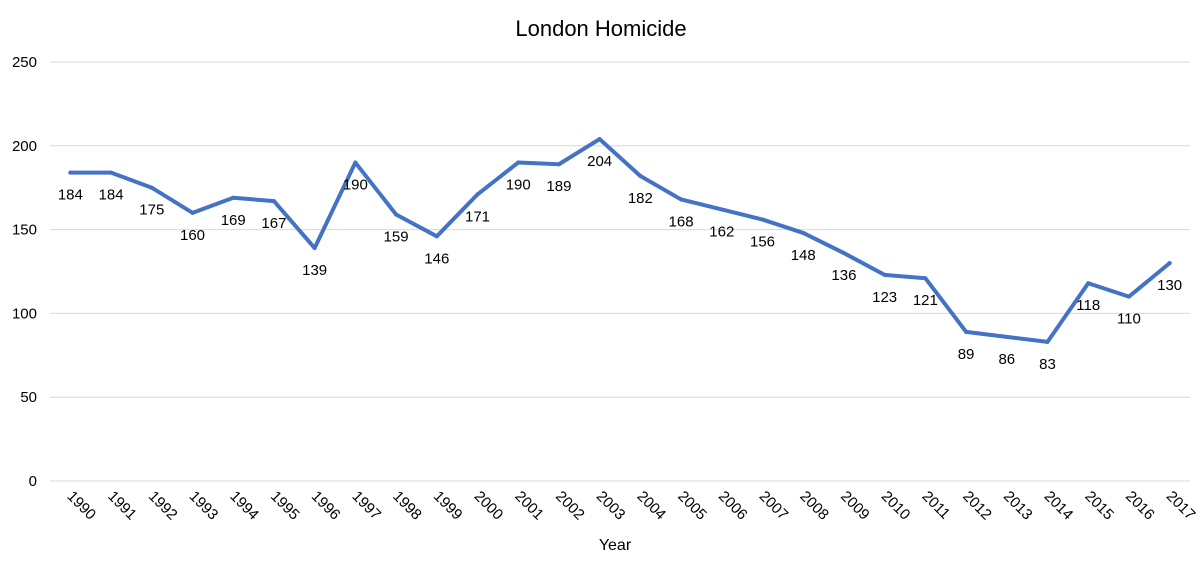 The image size is (1200, 570). I want to click on data-label: 175, so click(151, 210).